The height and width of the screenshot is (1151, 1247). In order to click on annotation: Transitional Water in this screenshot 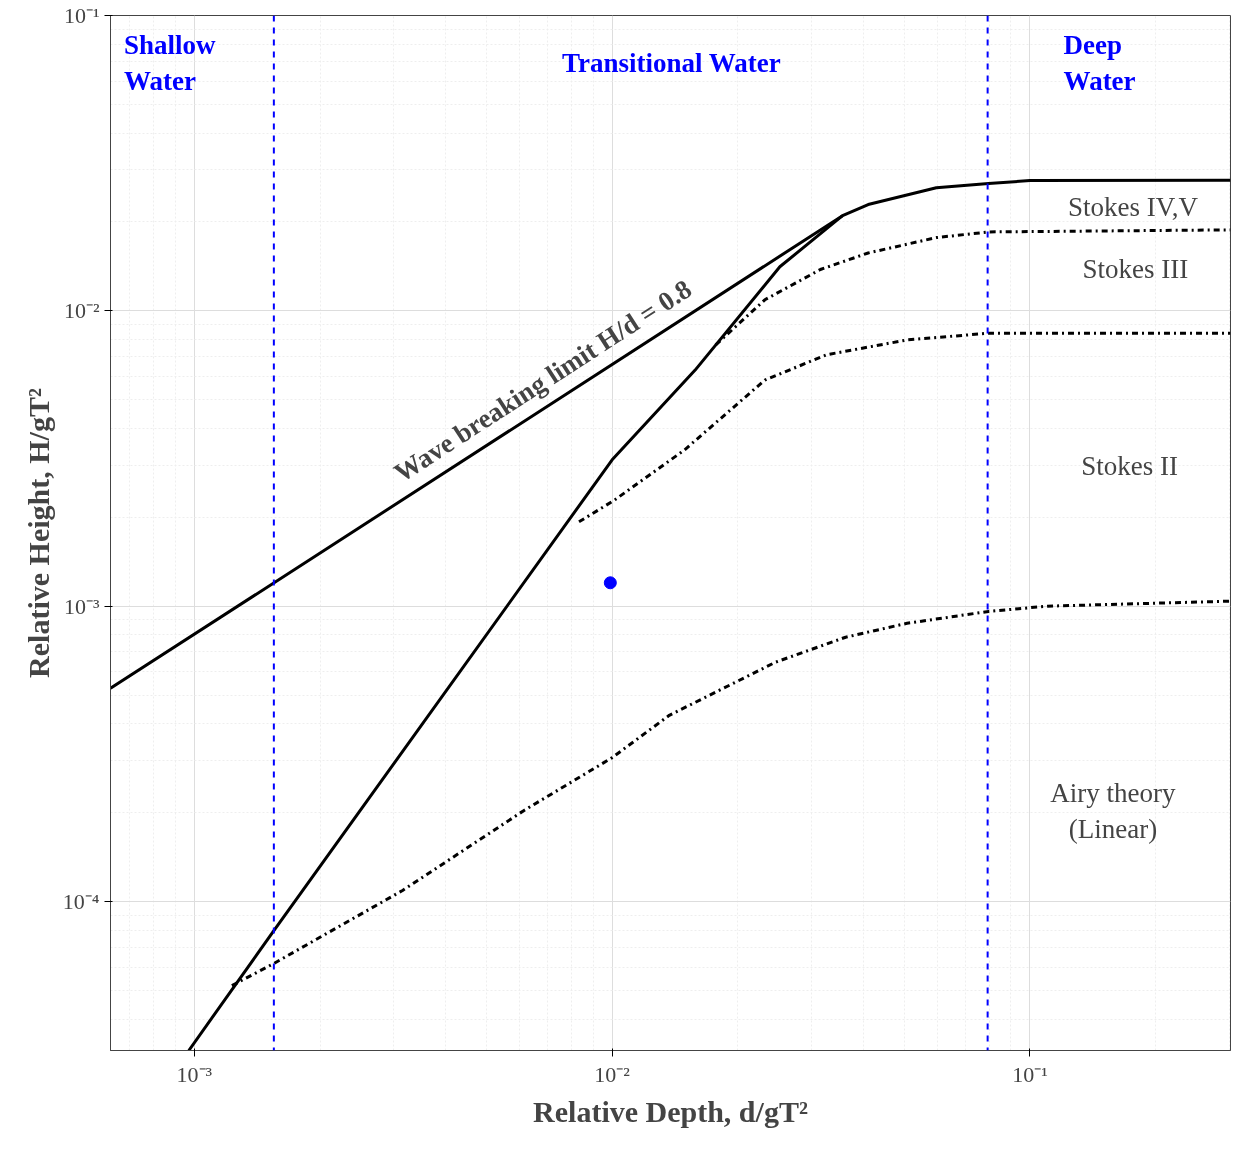, I will do `click(671, 63)`.